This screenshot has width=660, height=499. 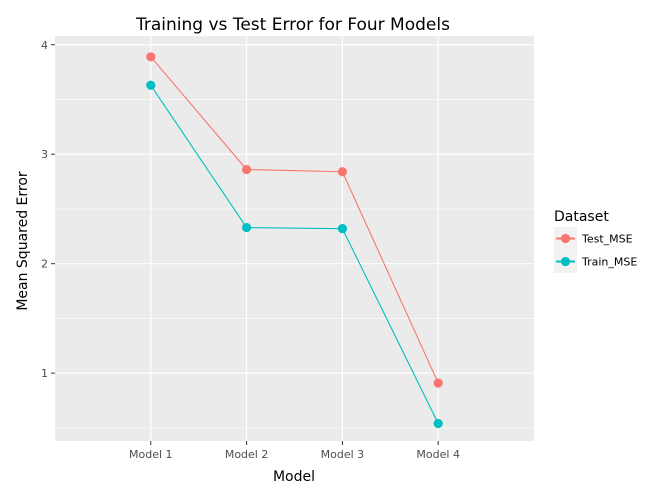 I want to click on x-axis-title: Model, so click(x=294, y=477).